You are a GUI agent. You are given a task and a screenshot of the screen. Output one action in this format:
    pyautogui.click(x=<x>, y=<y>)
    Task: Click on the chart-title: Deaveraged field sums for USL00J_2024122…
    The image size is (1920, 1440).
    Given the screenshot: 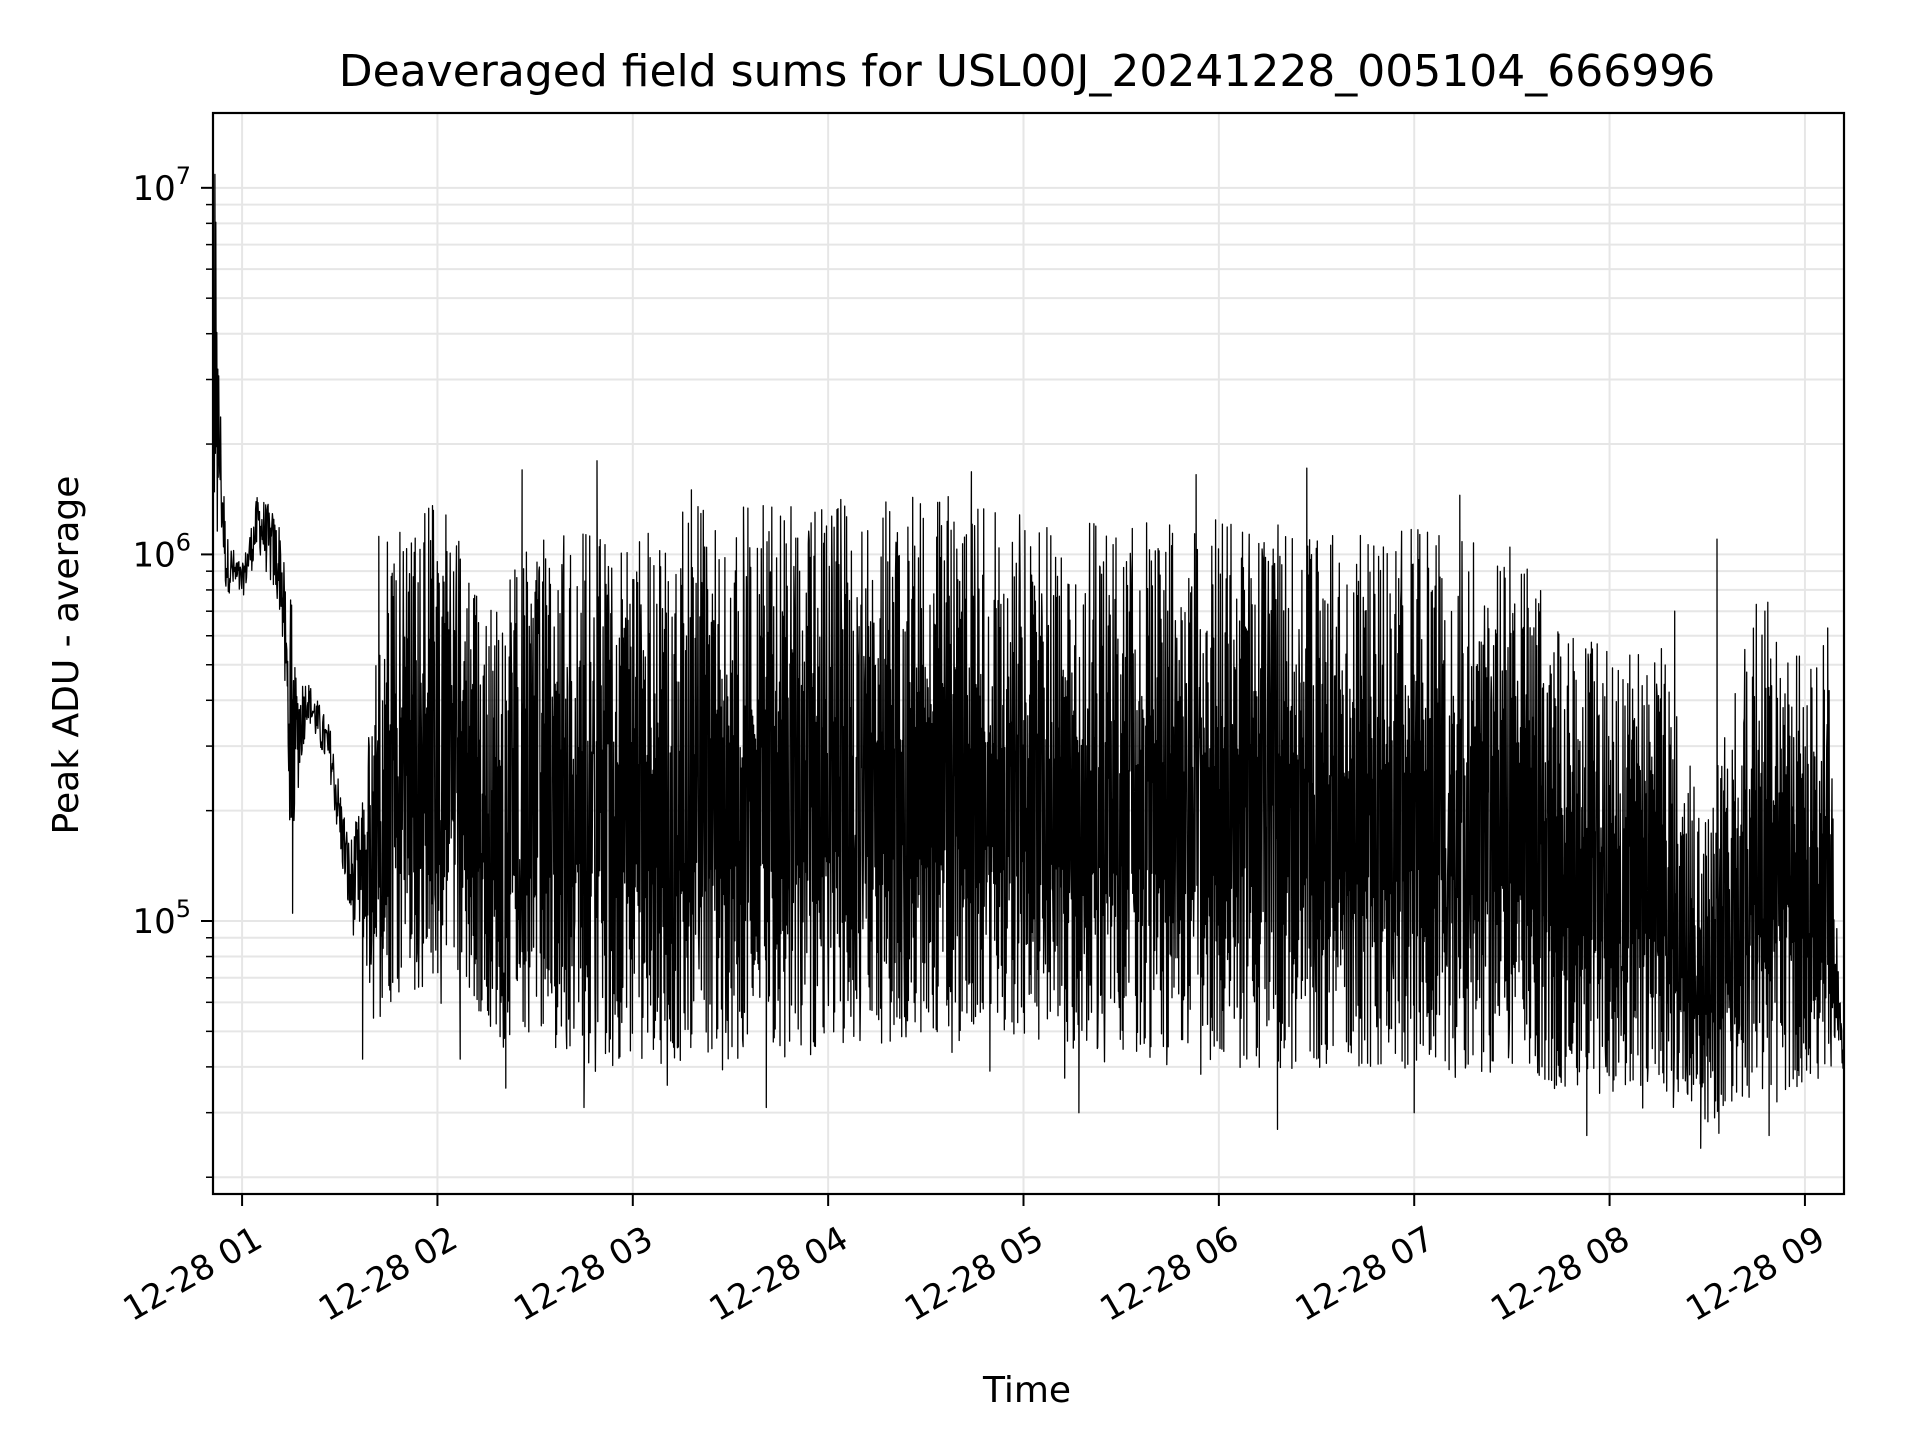 What is the action you would take?
    pyautogui.click(x=1027, y=71)
    